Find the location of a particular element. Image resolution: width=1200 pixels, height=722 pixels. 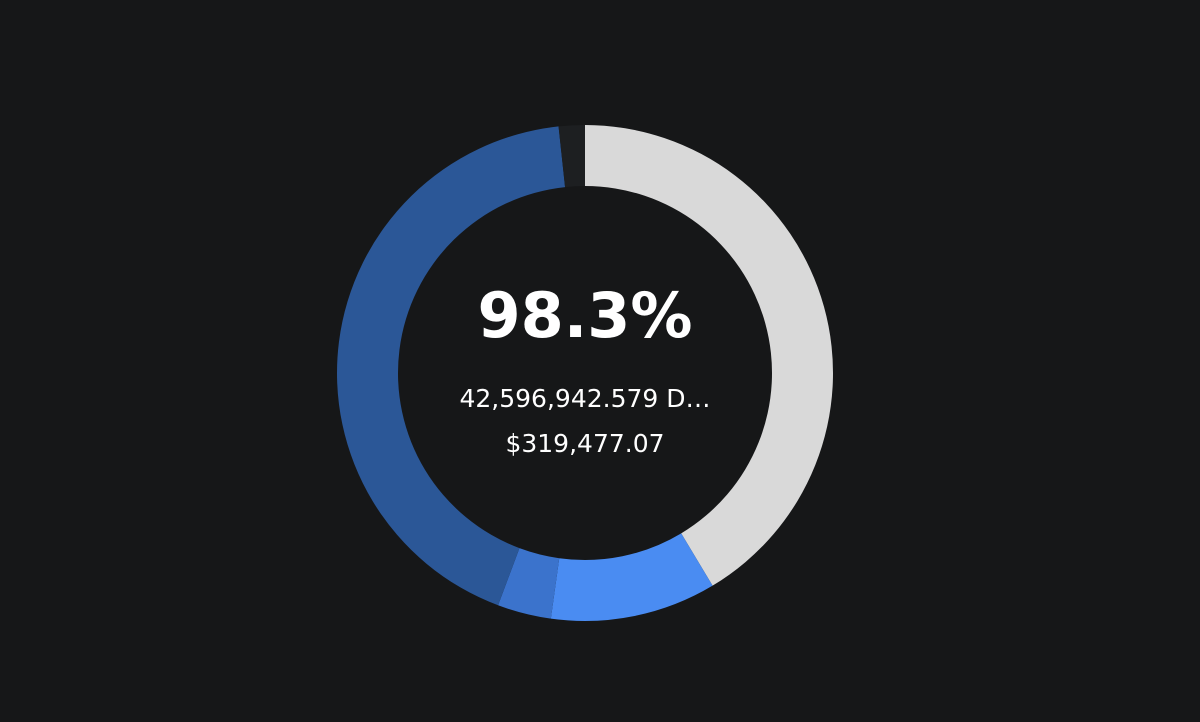

center-title: 98.3% is located at coordinates (584, 315).